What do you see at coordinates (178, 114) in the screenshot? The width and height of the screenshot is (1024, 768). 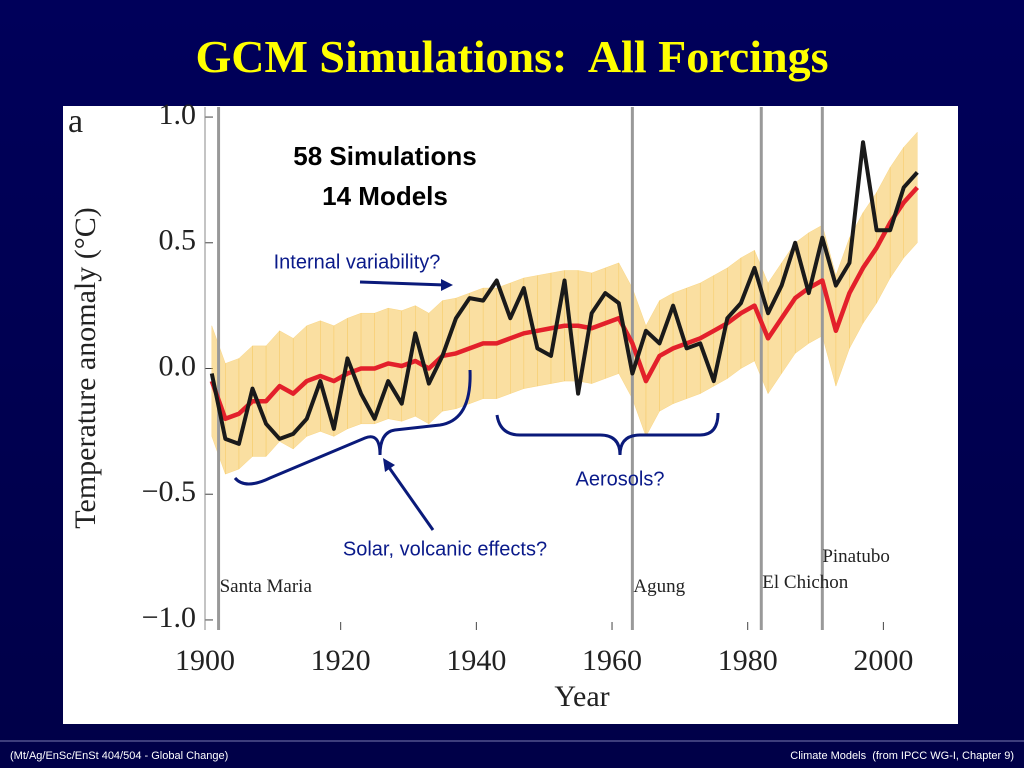 I see `y-tick-label: 1.0` at bounding box center [178, 114].